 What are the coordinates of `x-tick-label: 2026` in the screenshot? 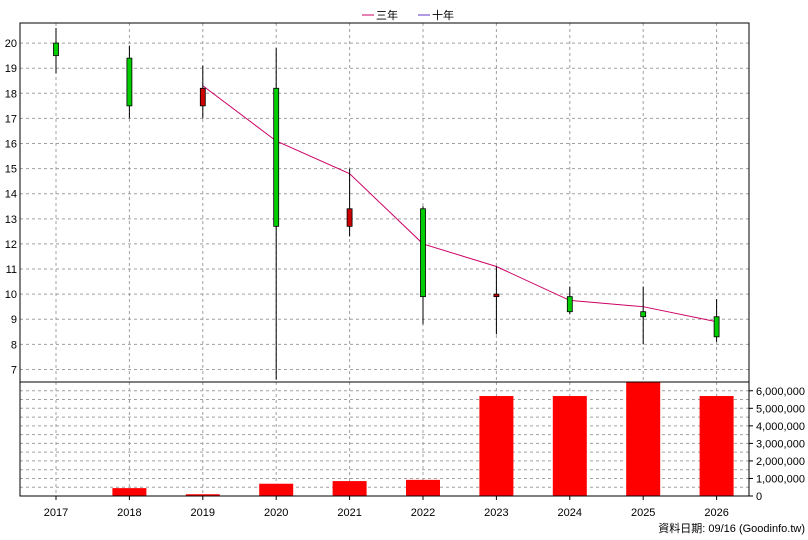 It's located at (716, 513).